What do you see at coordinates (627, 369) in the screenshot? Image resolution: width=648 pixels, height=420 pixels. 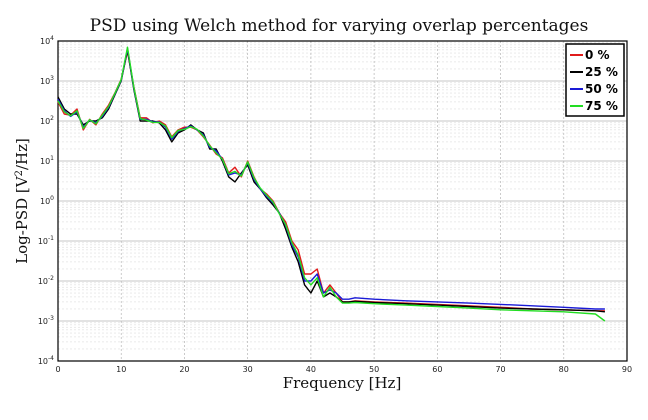 I see `x-tick-label: 90` at bounding box center [627, 369].